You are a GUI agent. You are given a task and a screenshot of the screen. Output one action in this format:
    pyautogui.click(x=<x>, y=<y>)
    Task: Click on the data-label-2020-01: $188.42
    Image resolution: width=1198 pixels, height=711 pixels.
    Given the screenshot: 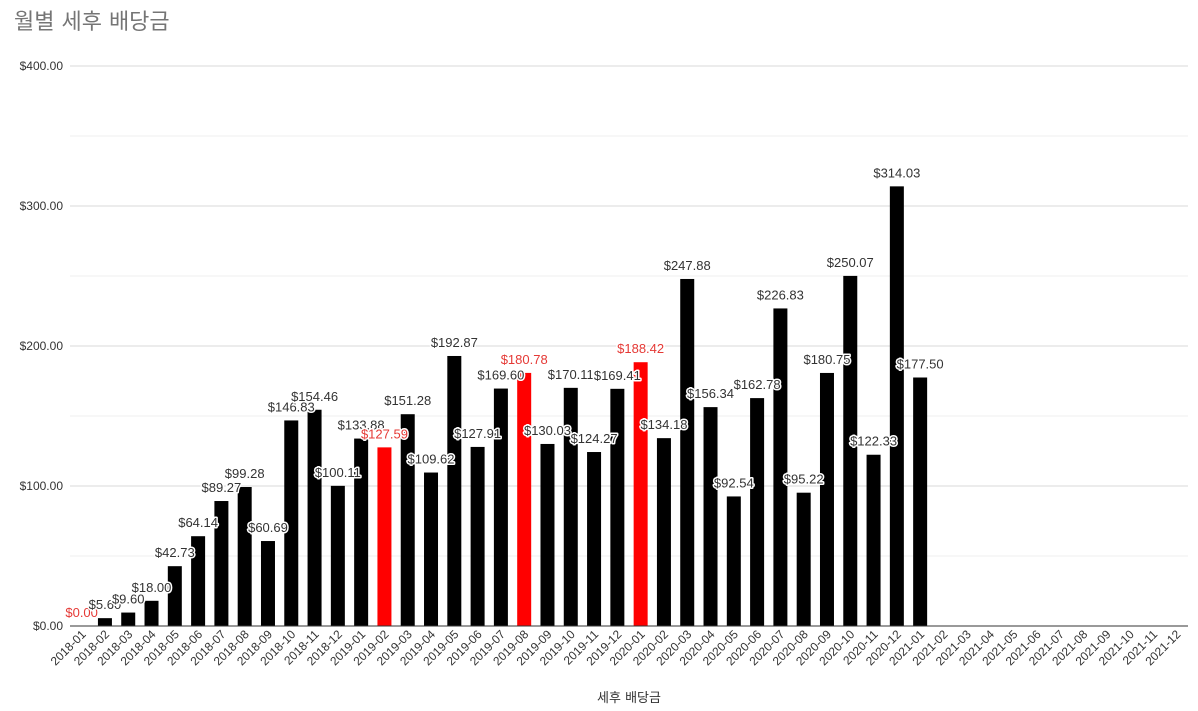 What is the action you would take?
    pyautogui.click(x=640, y=348)
    